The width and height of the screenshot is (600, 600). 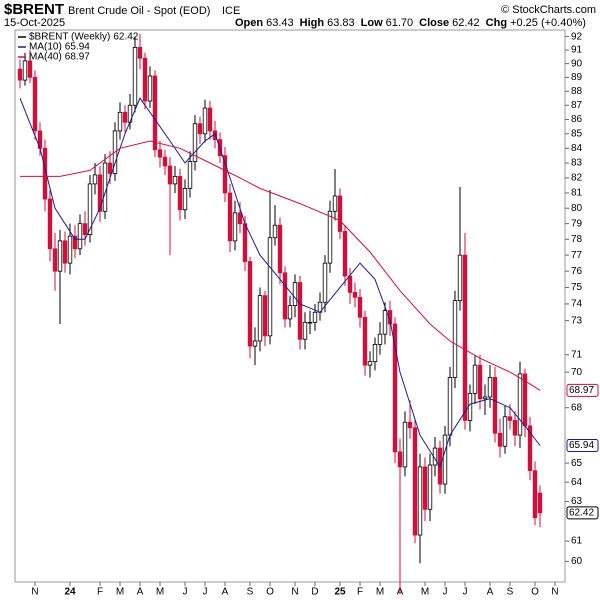 I want to click on x-tick-label: A, so click(x=225, y=592).